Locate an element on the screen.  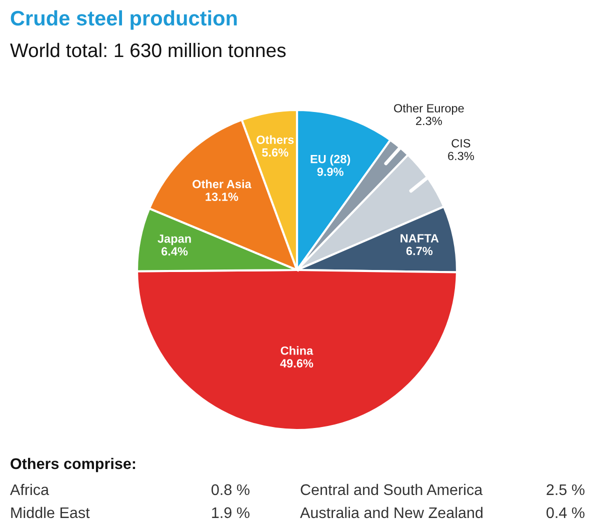
data-label: 13.1% is located at coordinates (222, 196).